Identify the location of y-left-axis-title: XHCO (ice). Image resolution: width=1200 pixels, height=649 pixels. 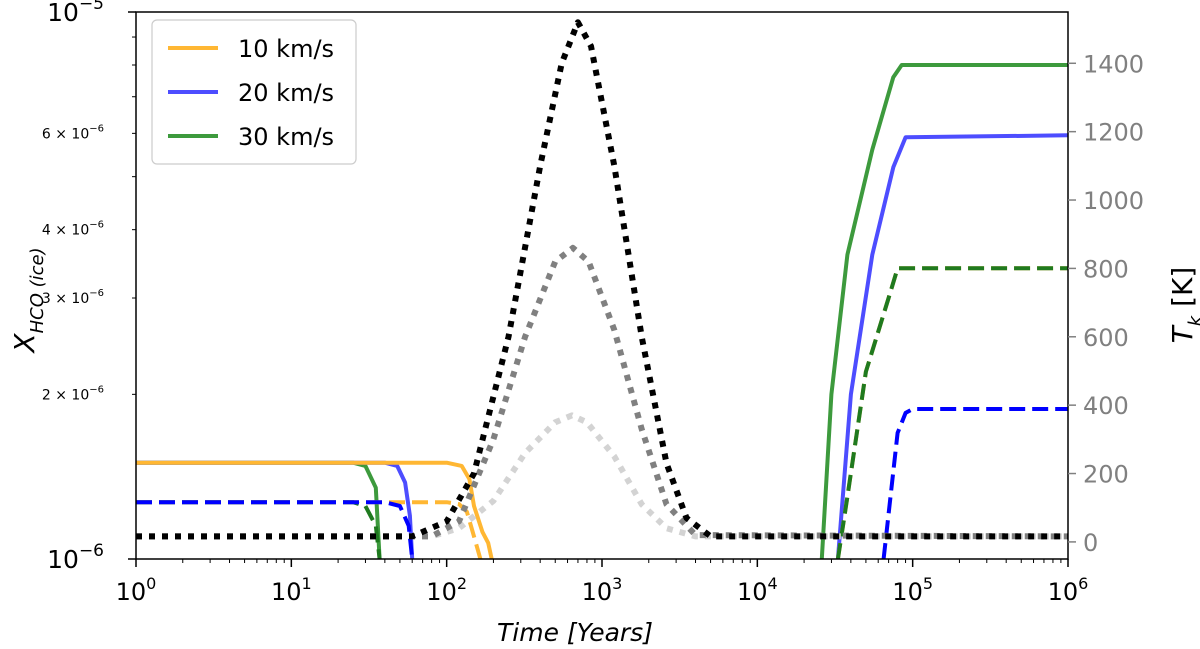
(28, 300).